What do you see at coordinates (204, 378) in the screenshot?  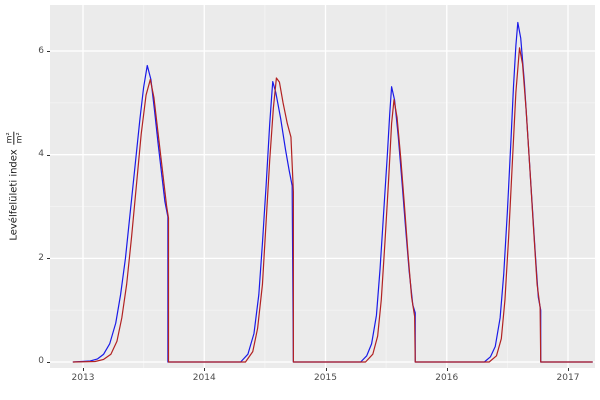 I see `x-tick-label: 2014` at bounding box center [204, 378].